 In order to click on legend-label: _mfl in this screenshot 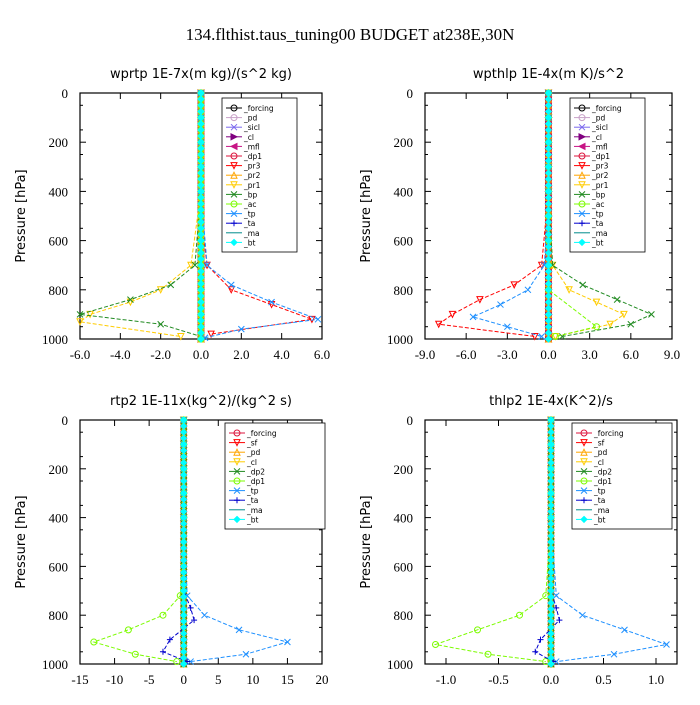, I will do `click(251, 146)`.